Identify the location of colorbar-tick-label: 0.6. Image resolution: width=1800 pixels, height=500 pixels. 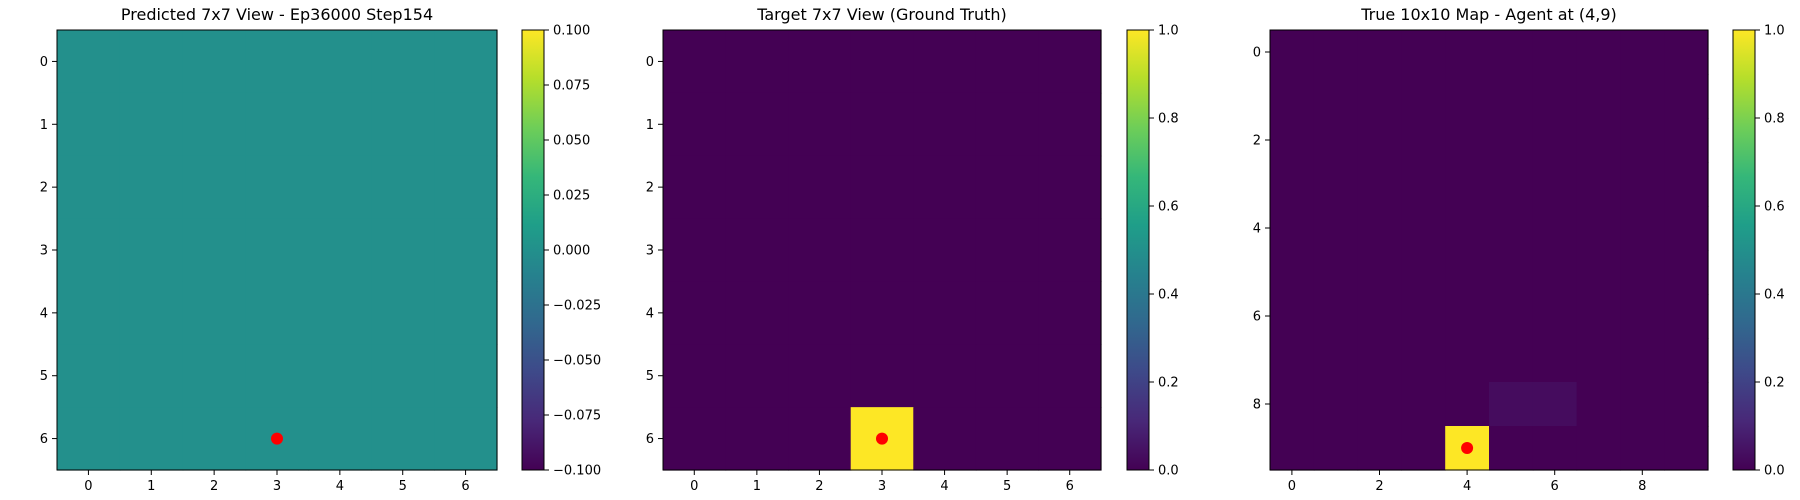
(1168, 207).